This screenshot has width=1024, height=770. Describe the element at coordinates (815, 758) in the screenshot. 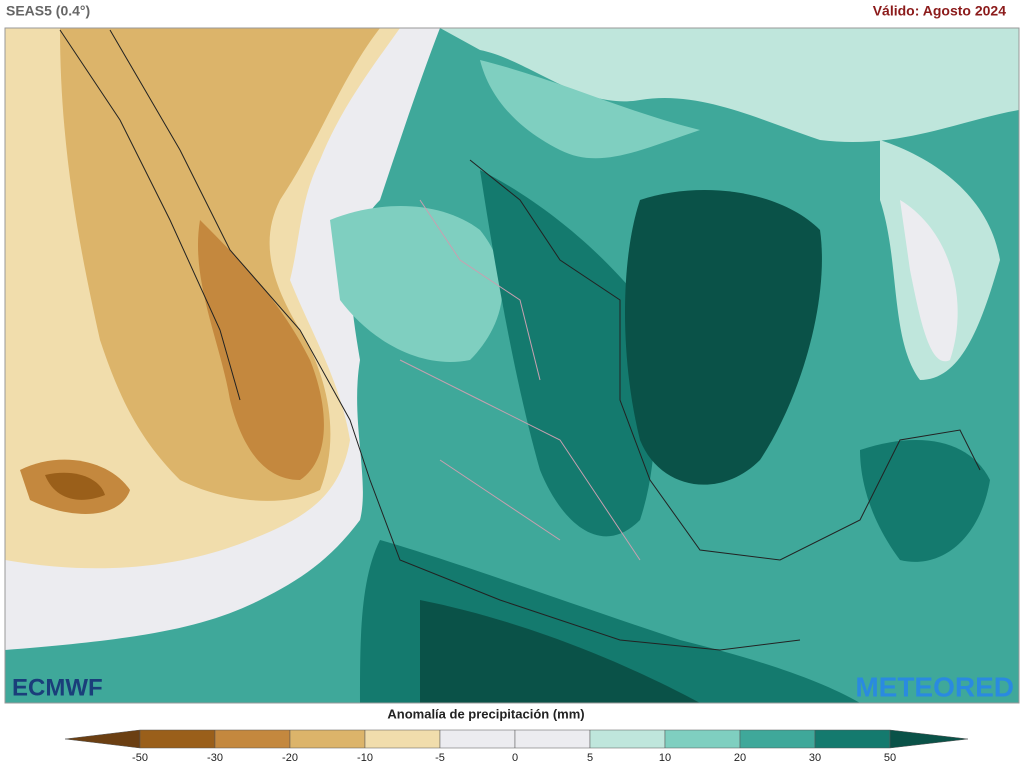

I see `colorbar-tick-label: 30` at that location.